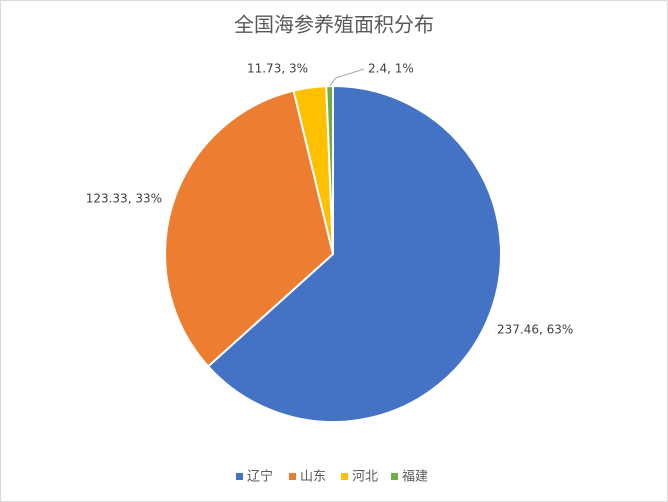 The image size is (668, 502). Describe the element at coordinates (347, 77) in the screenshot. I see `leader-line` at that location.